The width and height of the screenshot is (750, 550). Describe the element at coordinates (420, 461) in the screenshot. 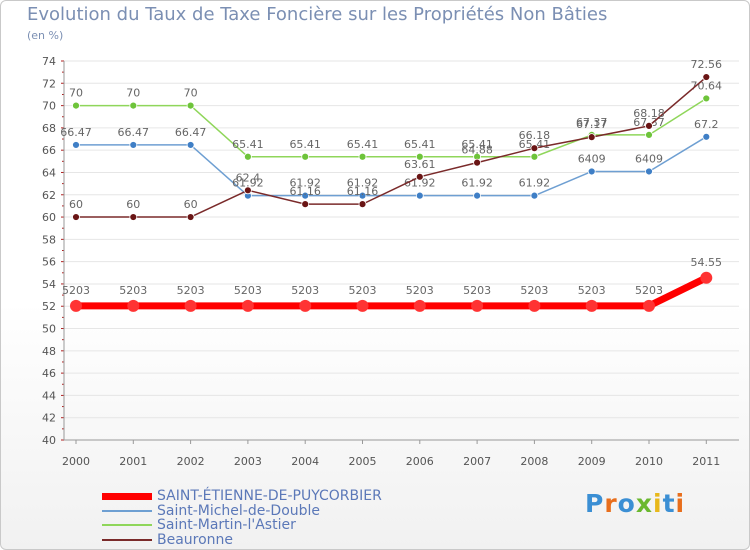

I see `x-tick-label: 2006` at that location.